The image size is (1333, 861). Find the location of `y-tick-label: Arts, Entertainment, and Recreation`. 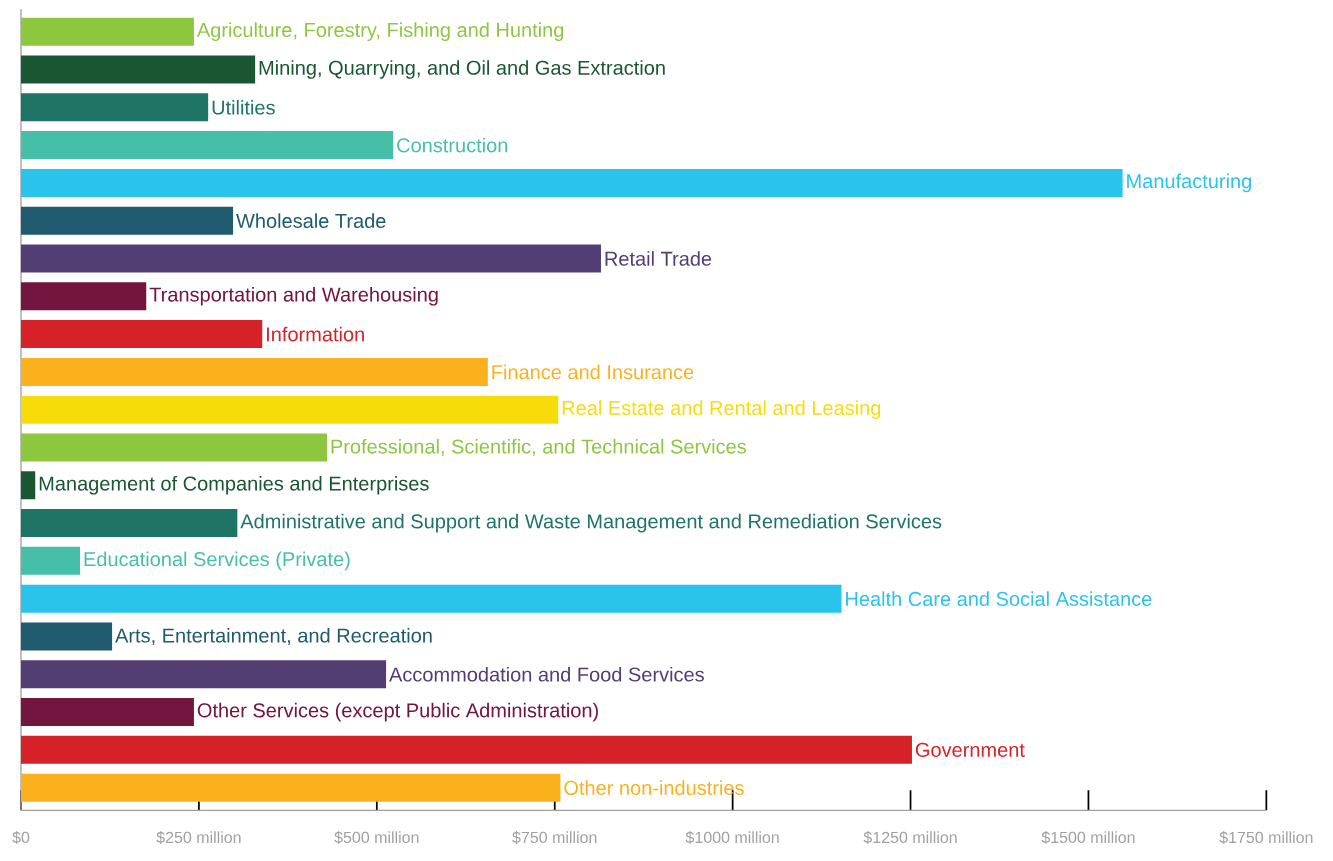

y-tick-label: Arts, Entertainment, and Recreation is located at coordinates (273, 636).